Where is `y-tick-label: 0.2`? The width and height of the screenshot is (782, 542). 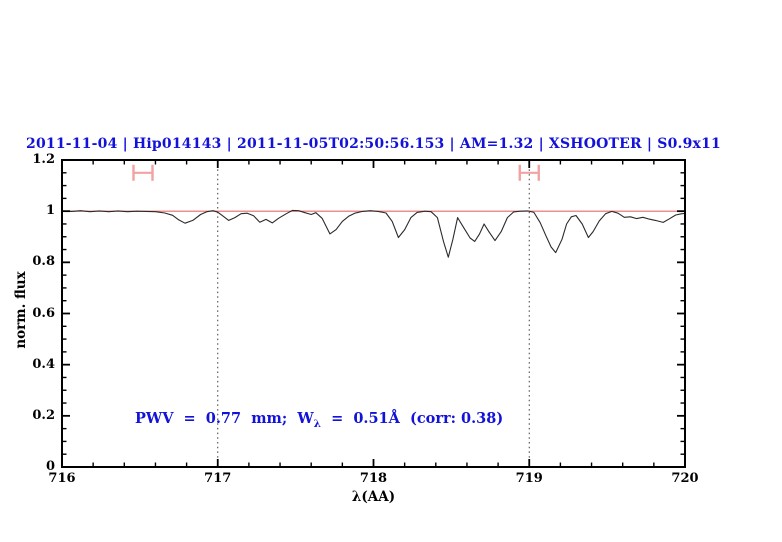 y-tick-label: 0.2 is located at coordinates (43, 415).